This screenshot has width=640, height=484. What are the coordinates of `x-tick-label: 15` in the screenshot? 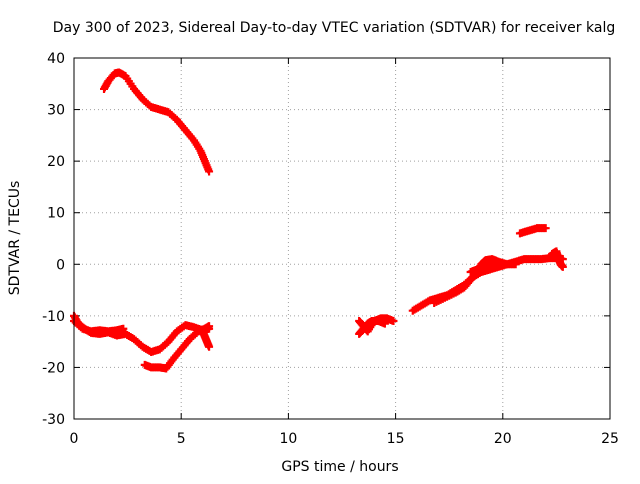 It's located at (396, 439).